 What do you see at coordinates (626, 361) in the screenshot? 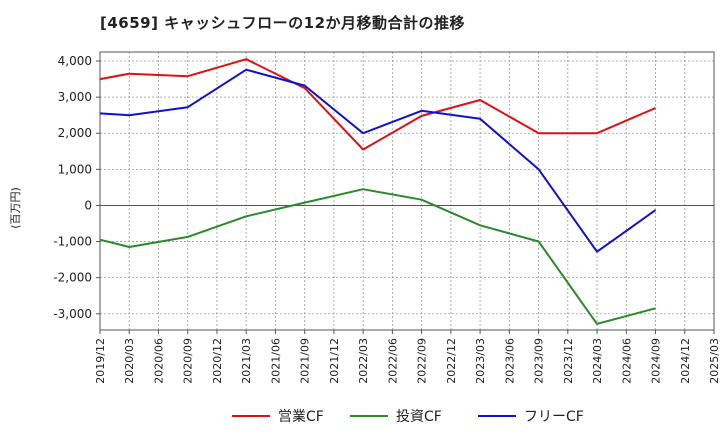
I see `x-tick-label: 2024/06` at bounding box center [626, 361].